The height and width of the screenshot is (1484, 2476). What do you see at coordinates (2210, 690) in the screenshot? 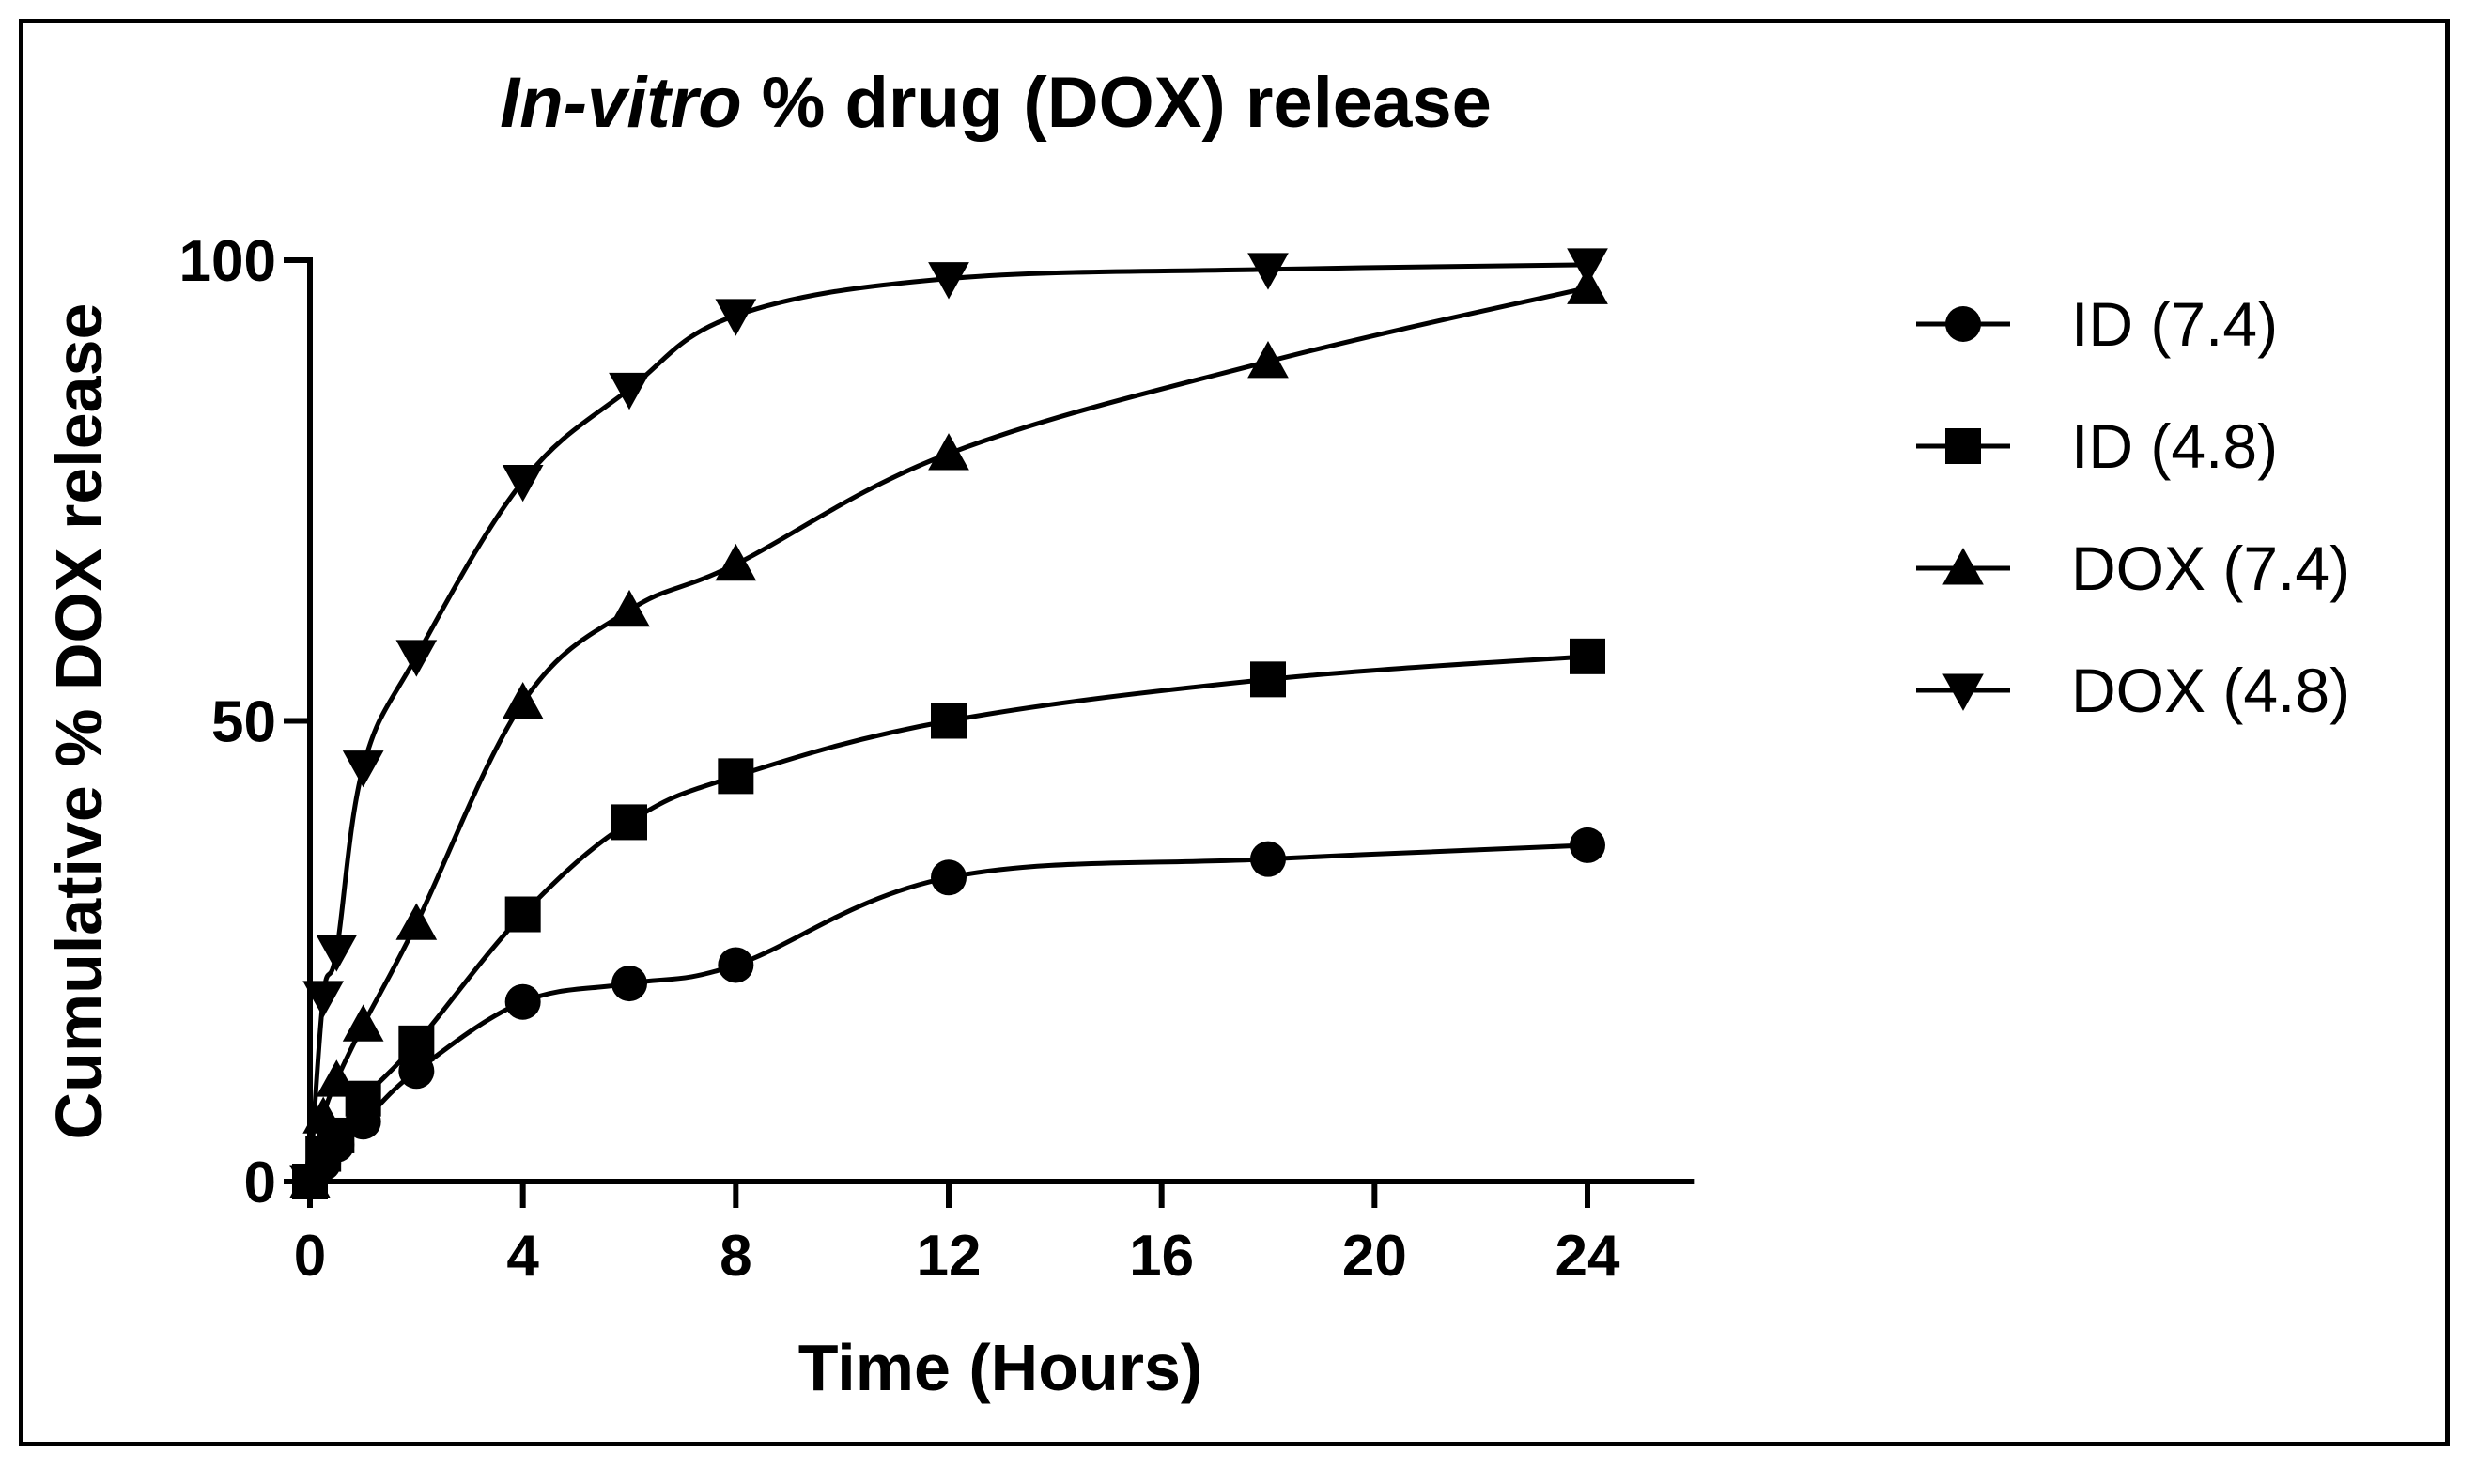
I see `legend-label-dox-4-8: DOX (4.8)` at bounding box center [2210, 690].